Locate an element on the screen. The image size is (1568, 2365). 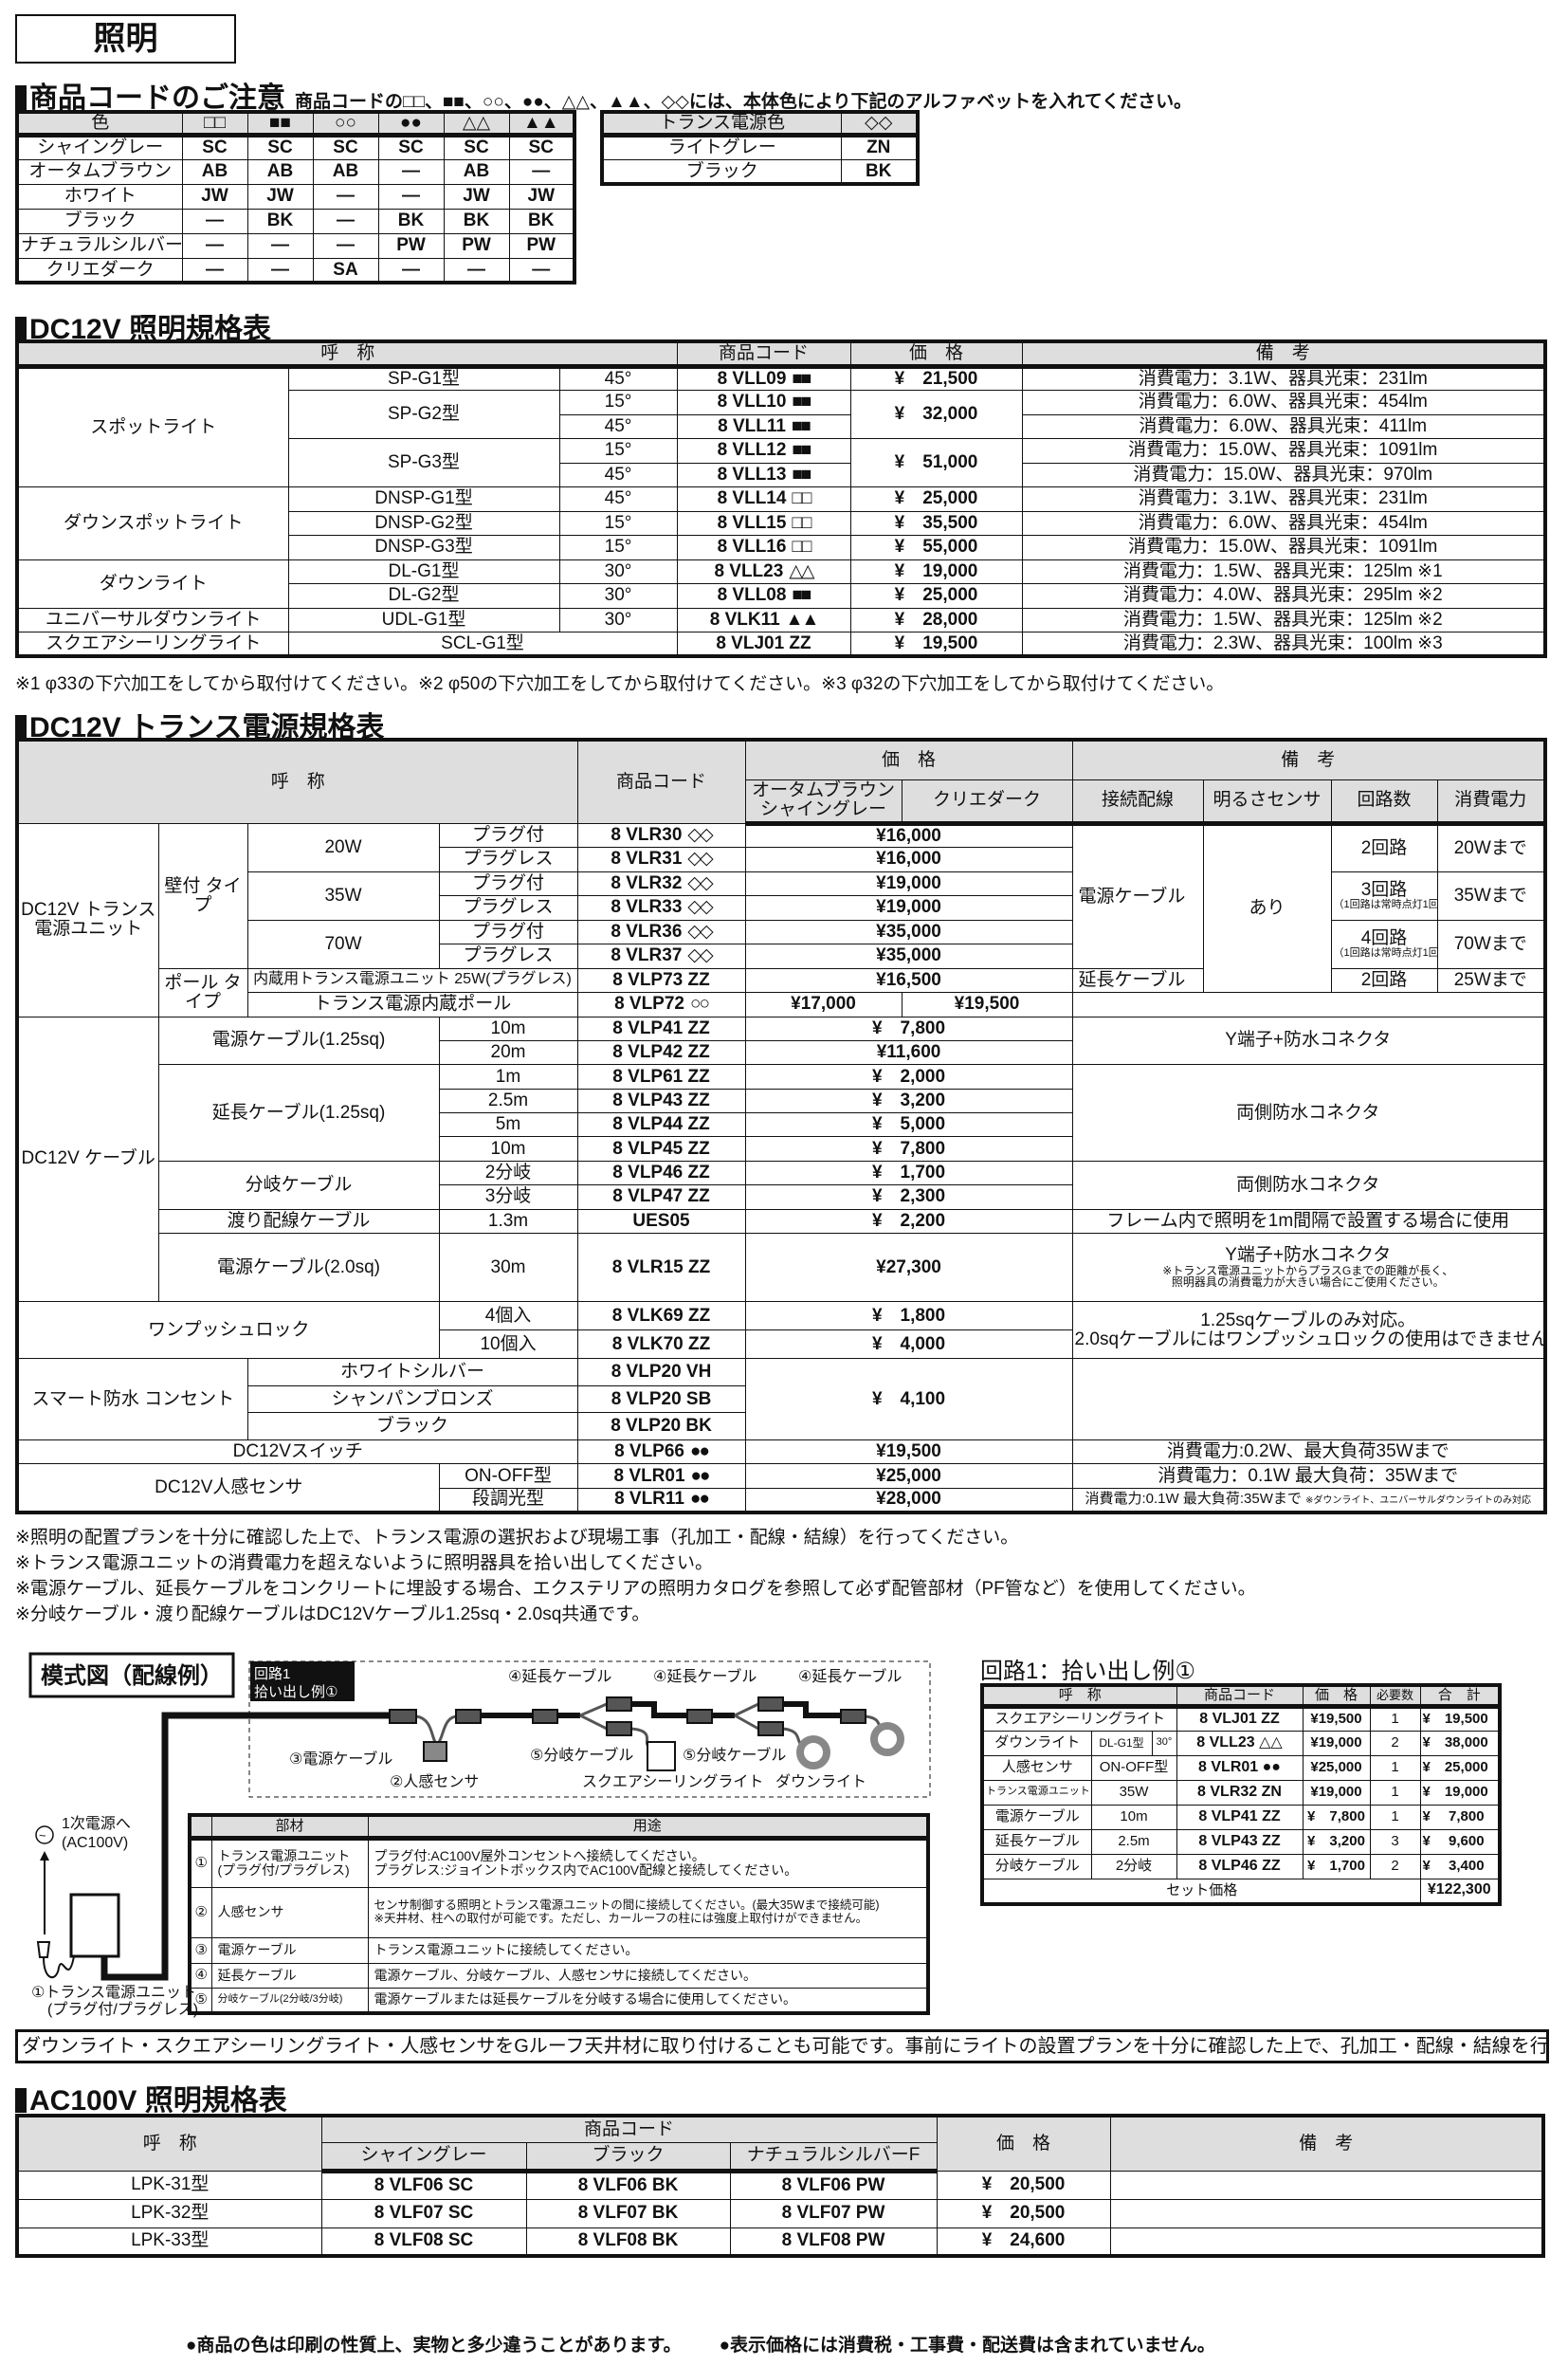
beam-angle: 30° is located at coordinates (618, 596).